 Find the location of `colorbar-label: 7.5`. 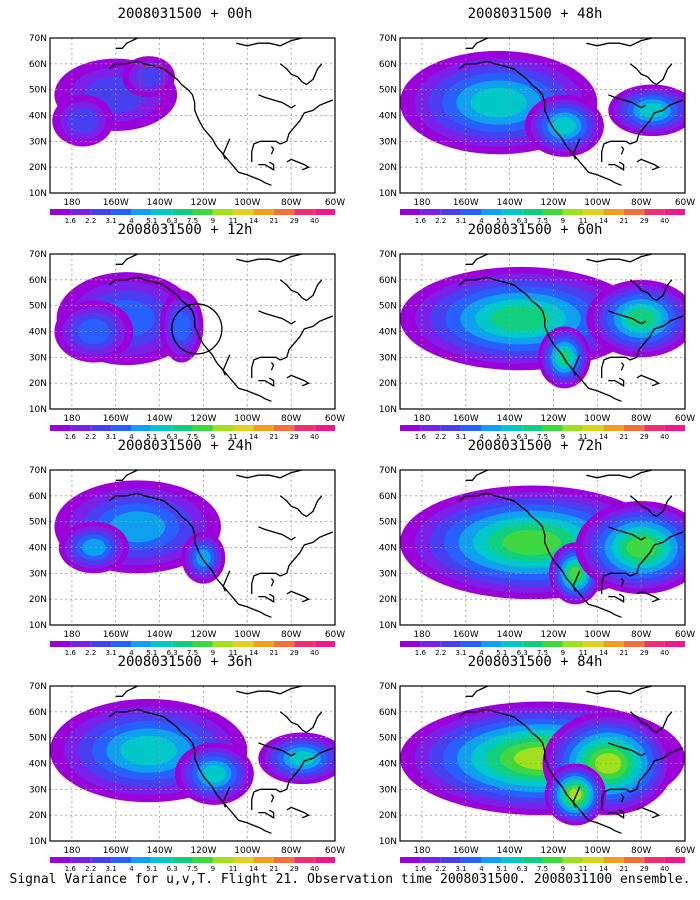

colorbar-label: 7.5 is located at coordinates (192, 221).